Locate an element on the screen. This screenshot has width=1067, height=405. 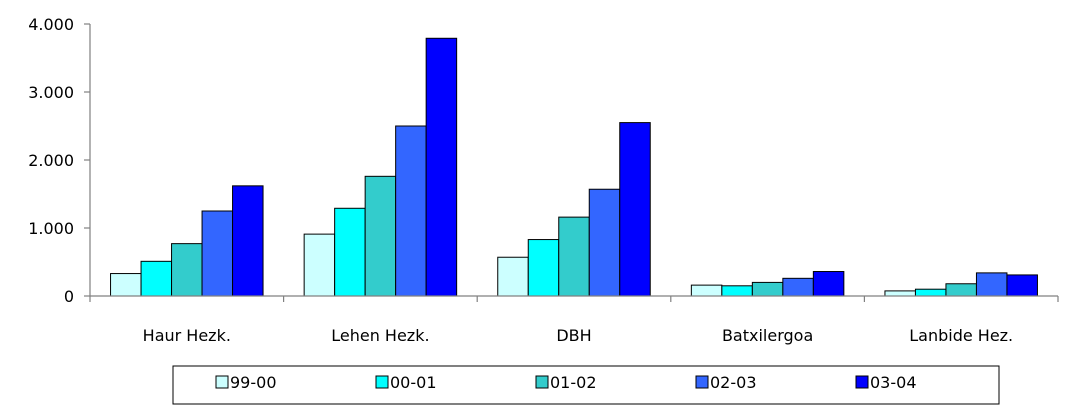
legend-label-99-00: 99-00 is located at coordinates (253, 382).